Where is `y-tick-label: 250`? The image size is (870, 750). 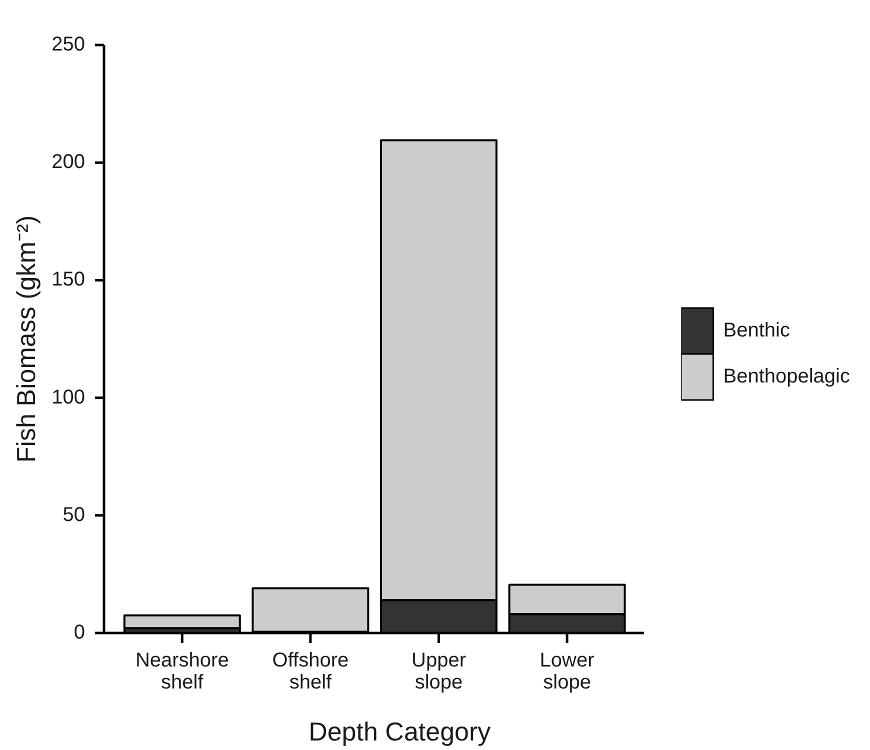 y-tick-label: 250 is located at coordinates (68, 45).